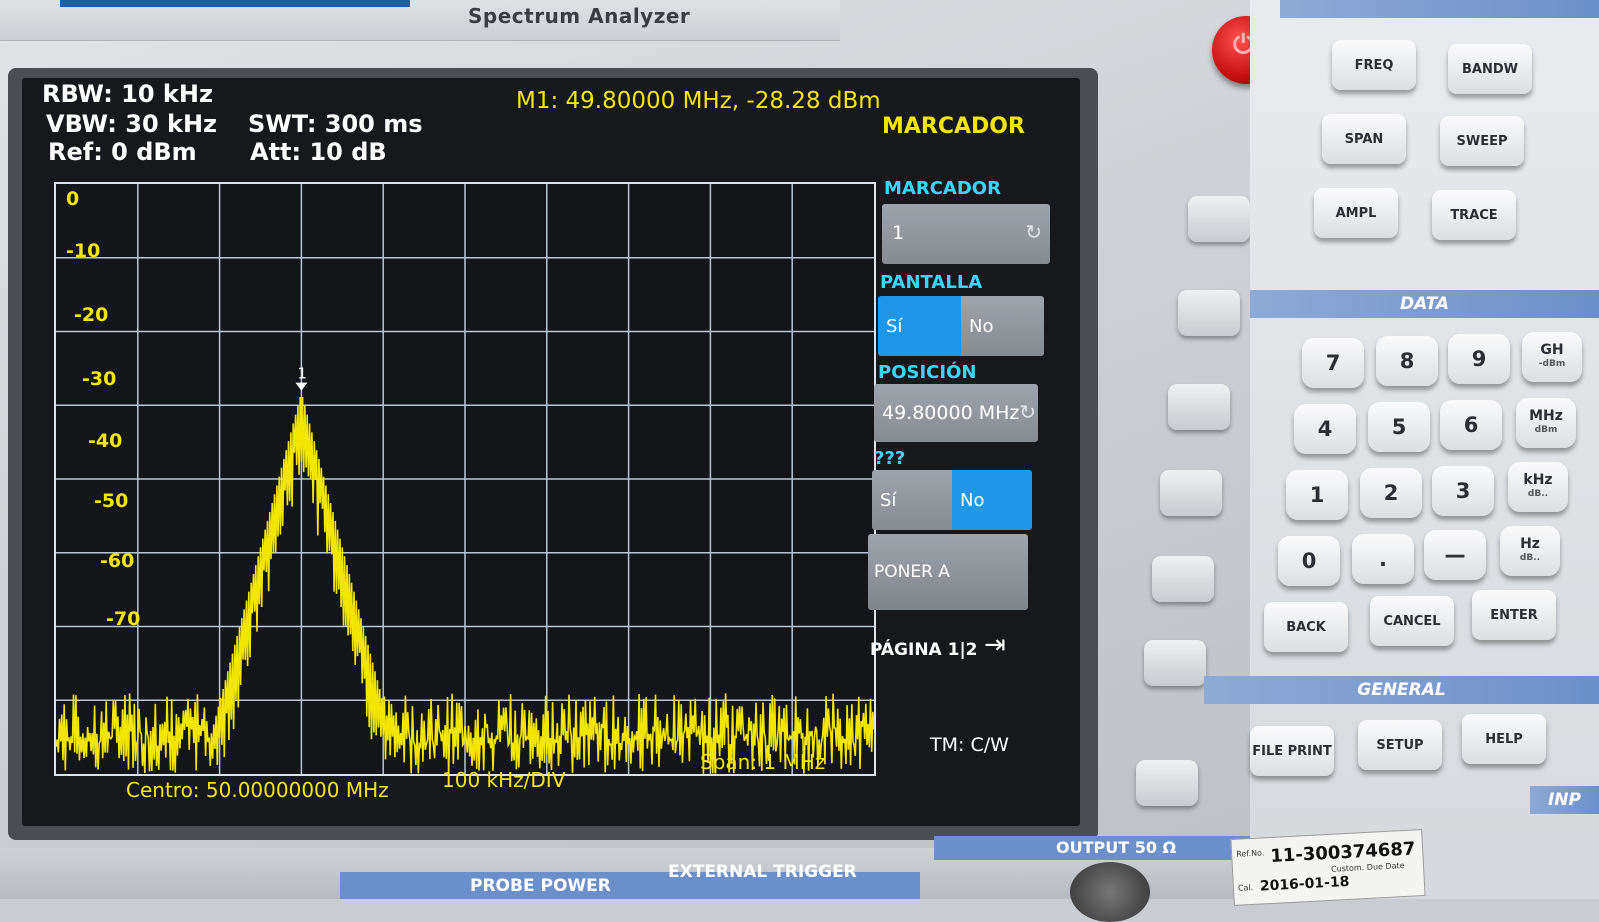 This screenshot has height=922, width=1599. Describe the element at coordinates (1002, 326) in the screenshot. I see `pantalla-no-option: No` at that location.